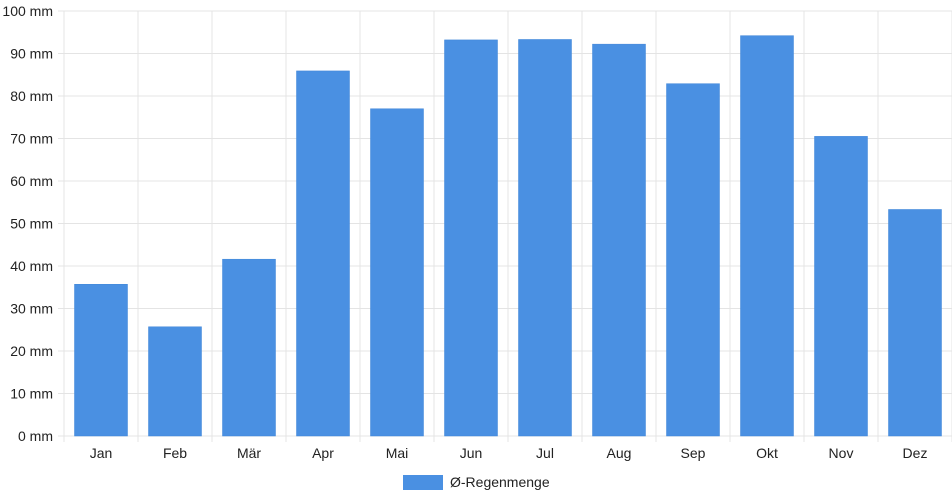 The image size is (952, 500). I want to click on x-tick-label: Feb, so click(175, 453).